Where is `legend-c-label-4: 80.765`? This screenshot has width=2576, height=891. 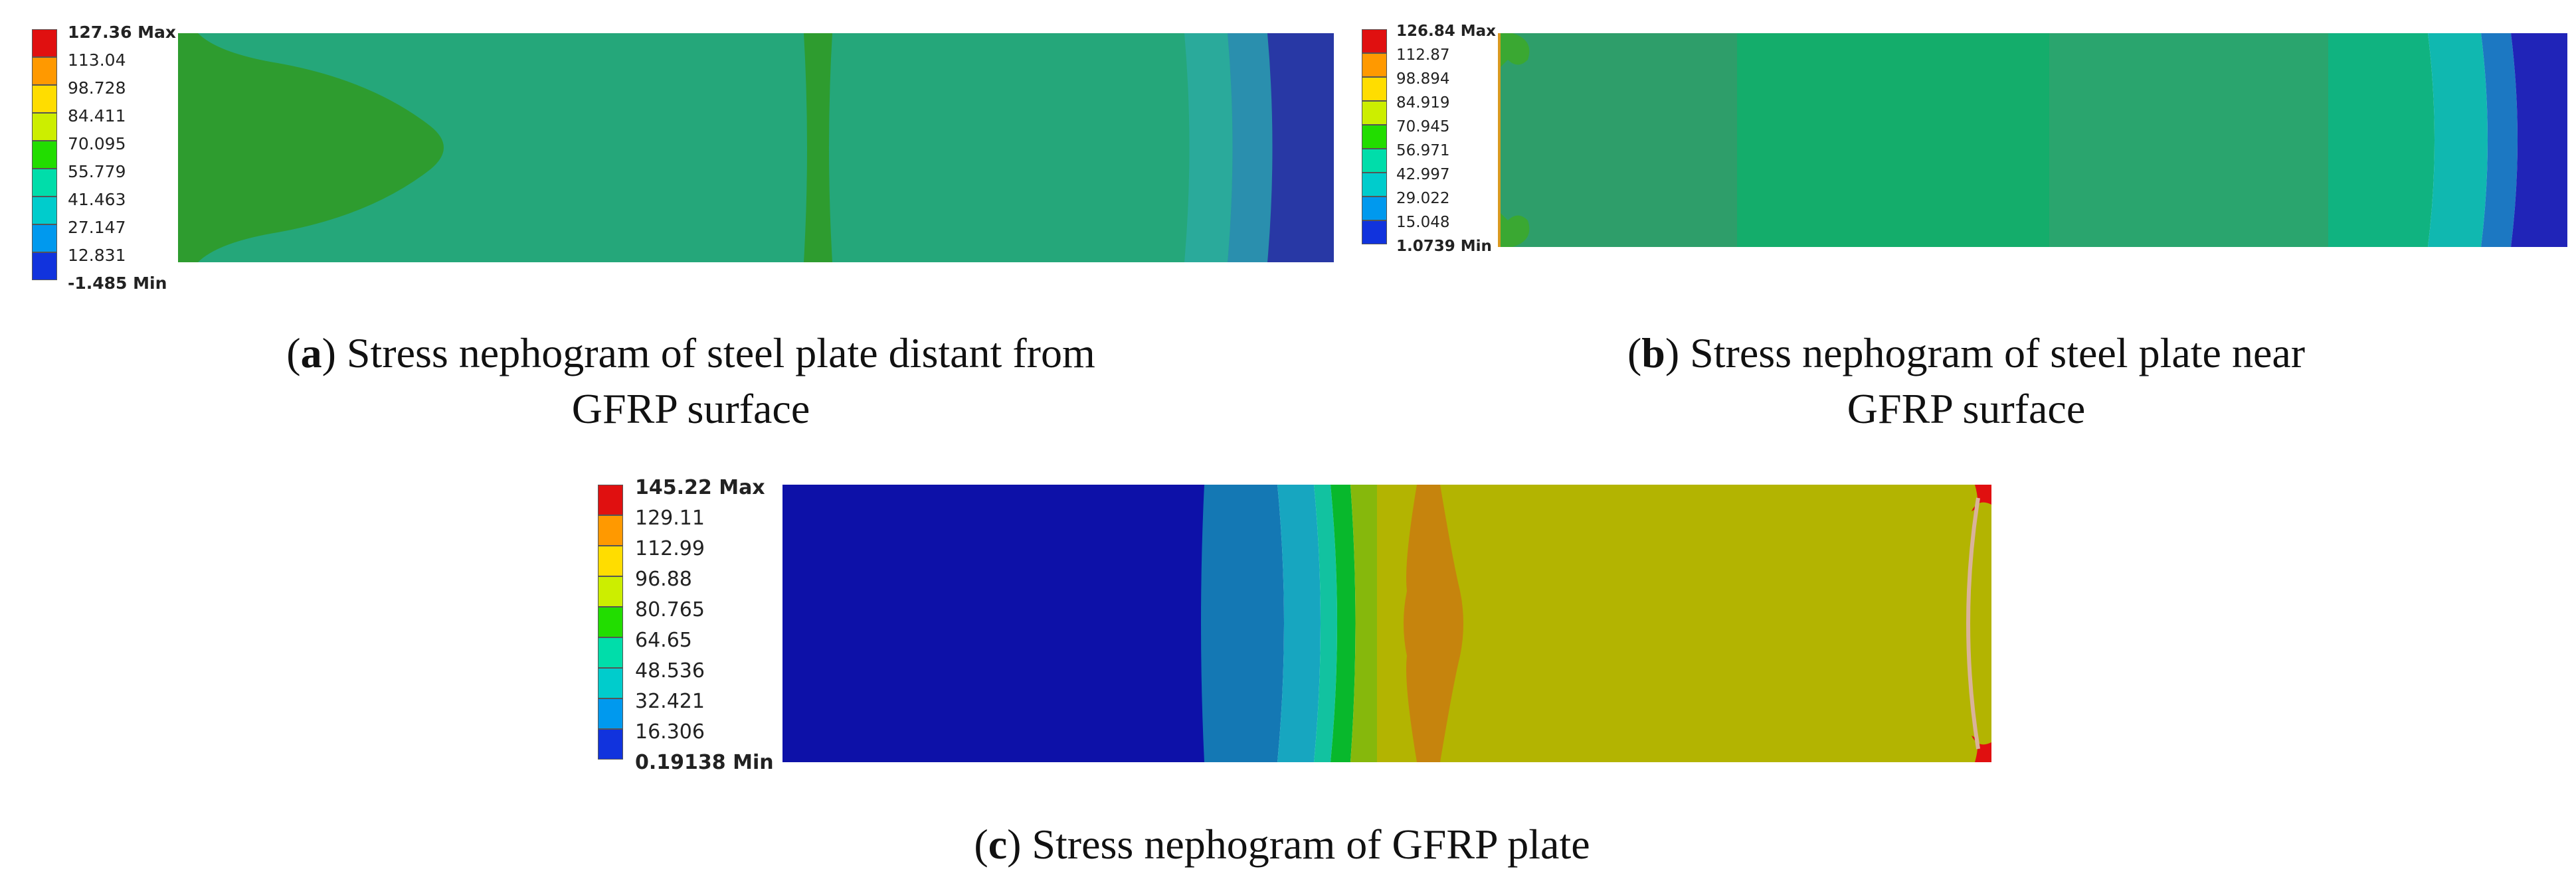
legend-c-label-4: 80.765 is located at coordinates (670, 609).